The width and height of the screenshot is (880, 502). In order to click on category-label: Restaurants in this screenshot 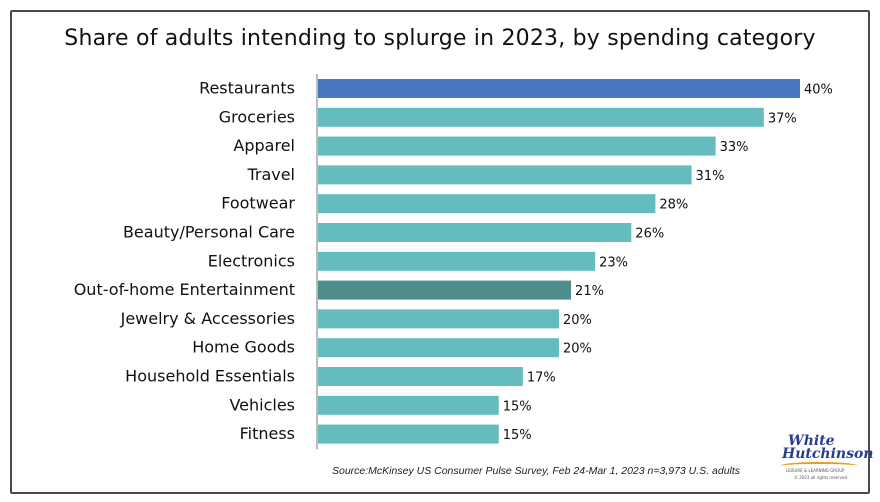, I will do `click(247, 88)`.